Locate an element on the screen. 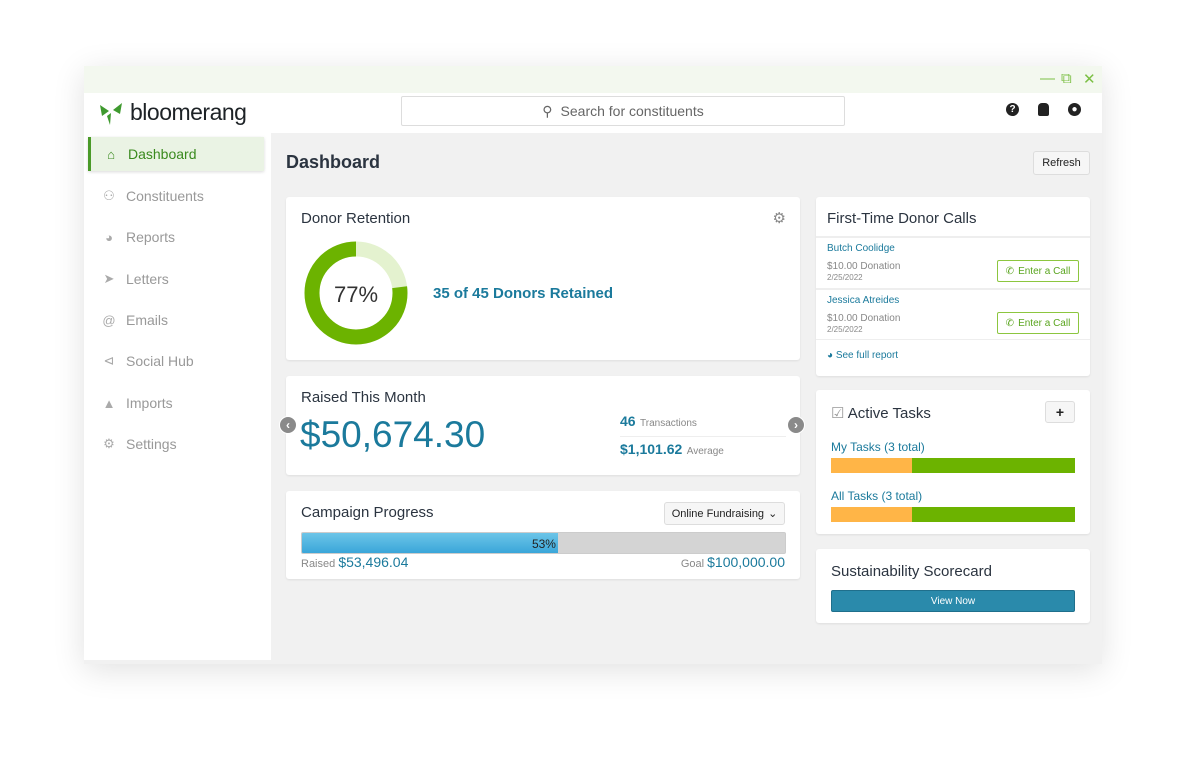  donor-name-link: Butch Coolidge is located at coordinates (861, 248).